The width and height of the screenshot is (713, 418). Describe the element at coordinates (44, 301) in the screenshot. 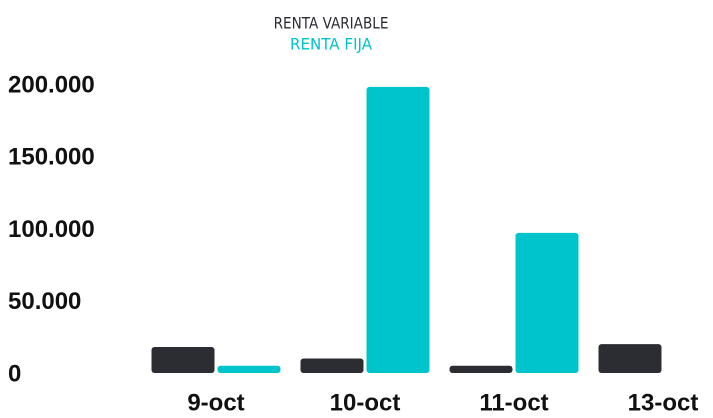

I see `y-tick-label: 50.000` at that location.